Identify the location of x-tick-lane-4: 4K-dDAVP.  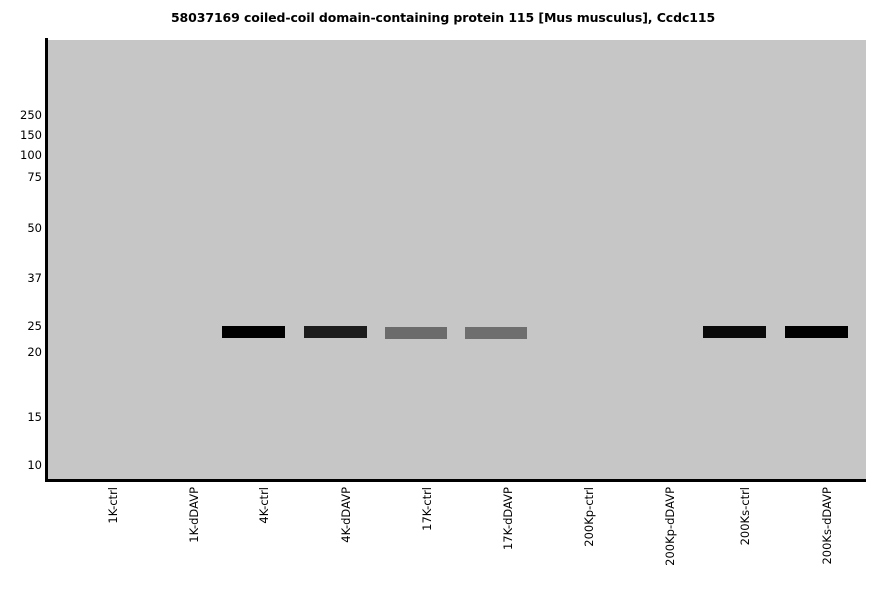
(346, 515).